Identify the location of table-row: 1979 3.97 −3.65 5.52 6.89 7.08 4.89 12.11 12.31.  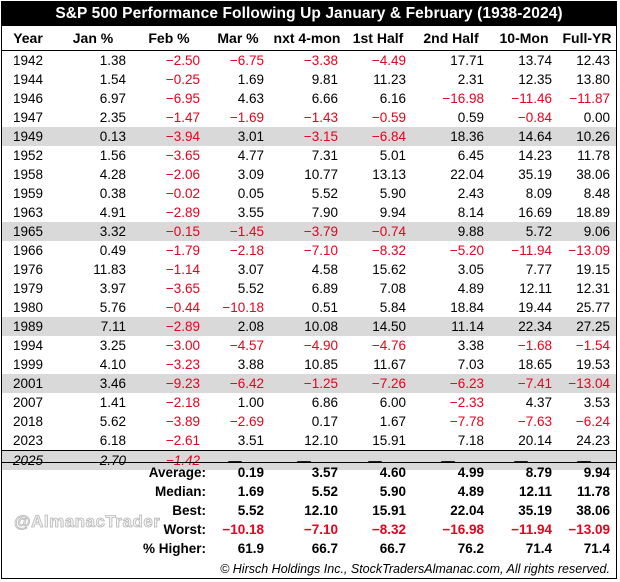
(309, 288).